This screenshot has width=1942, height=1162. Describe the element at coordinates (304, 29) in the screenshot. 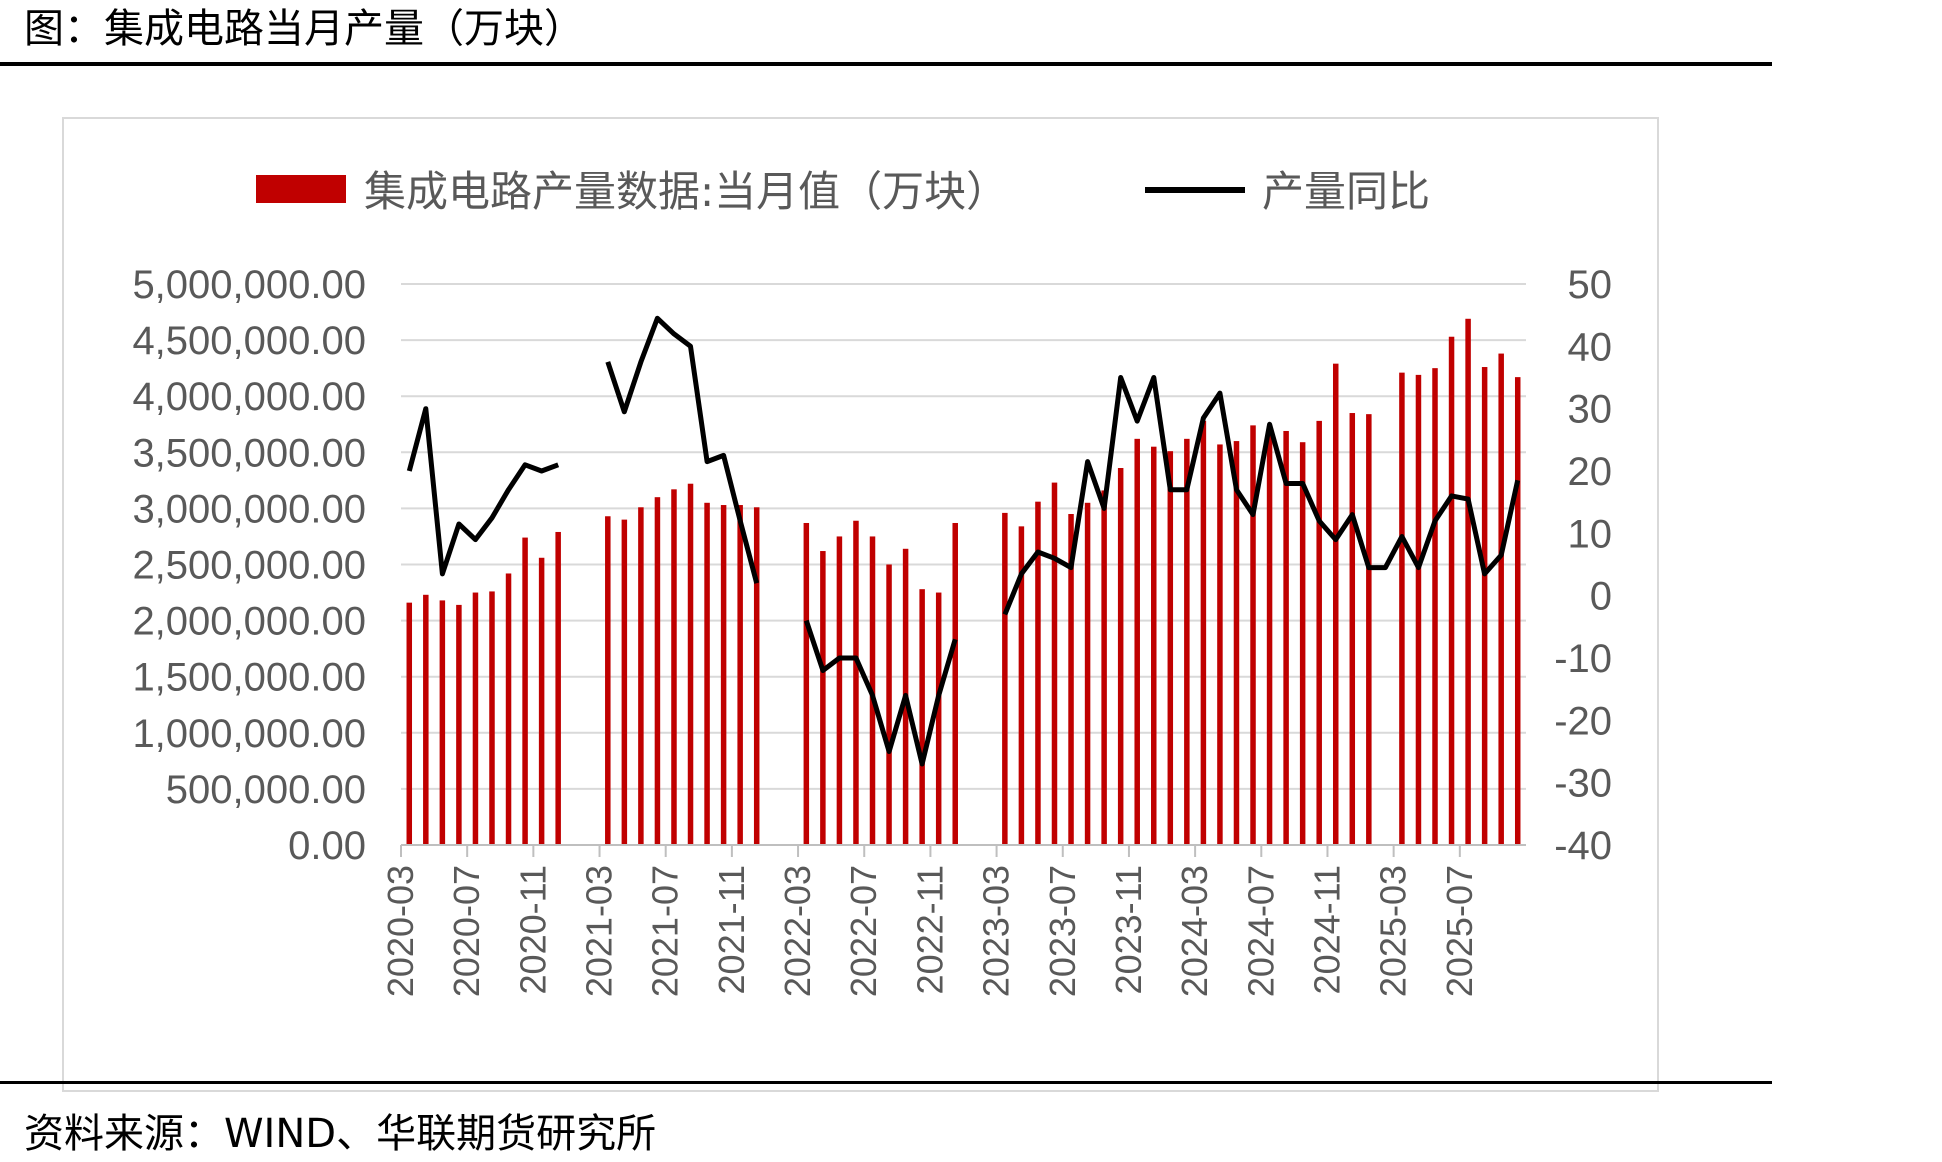

I see `page-title: 图：集成电路当月产量（万块）` at that location.